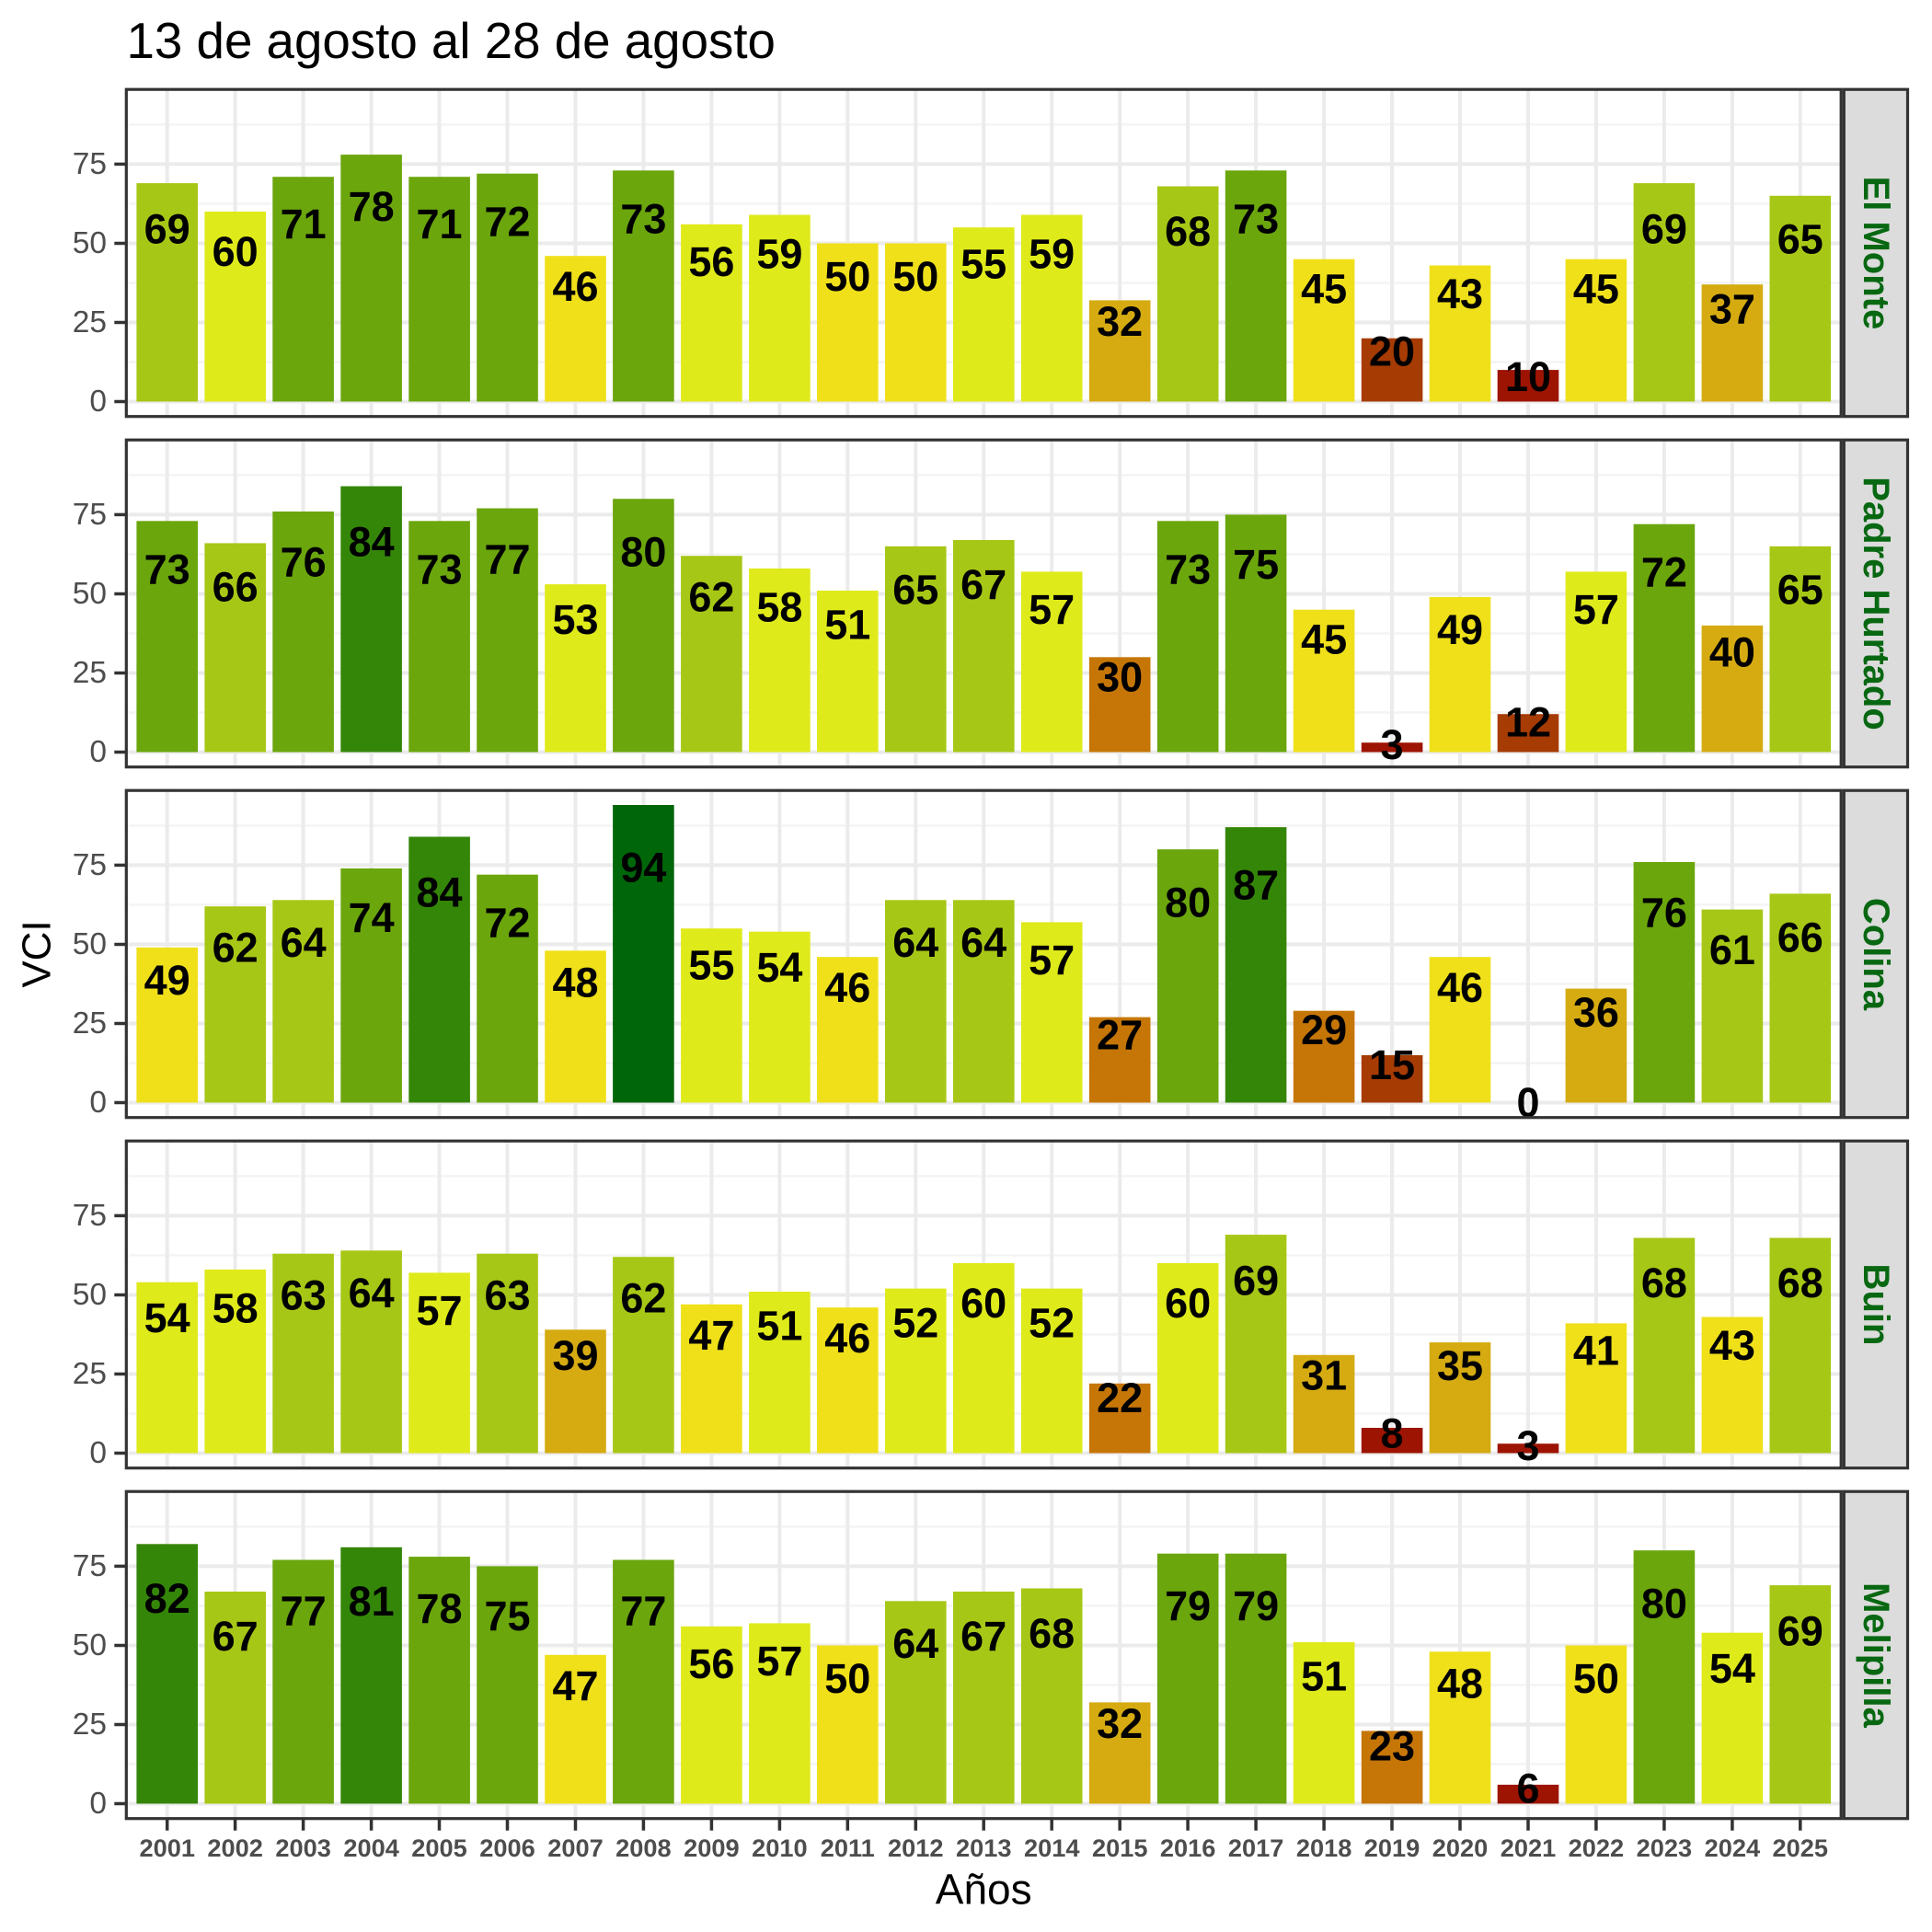  What do you see at coordinates (1324, 1675) in the screenshot?
I see `svg-text: 51` at bounding box center [1324, 1675].